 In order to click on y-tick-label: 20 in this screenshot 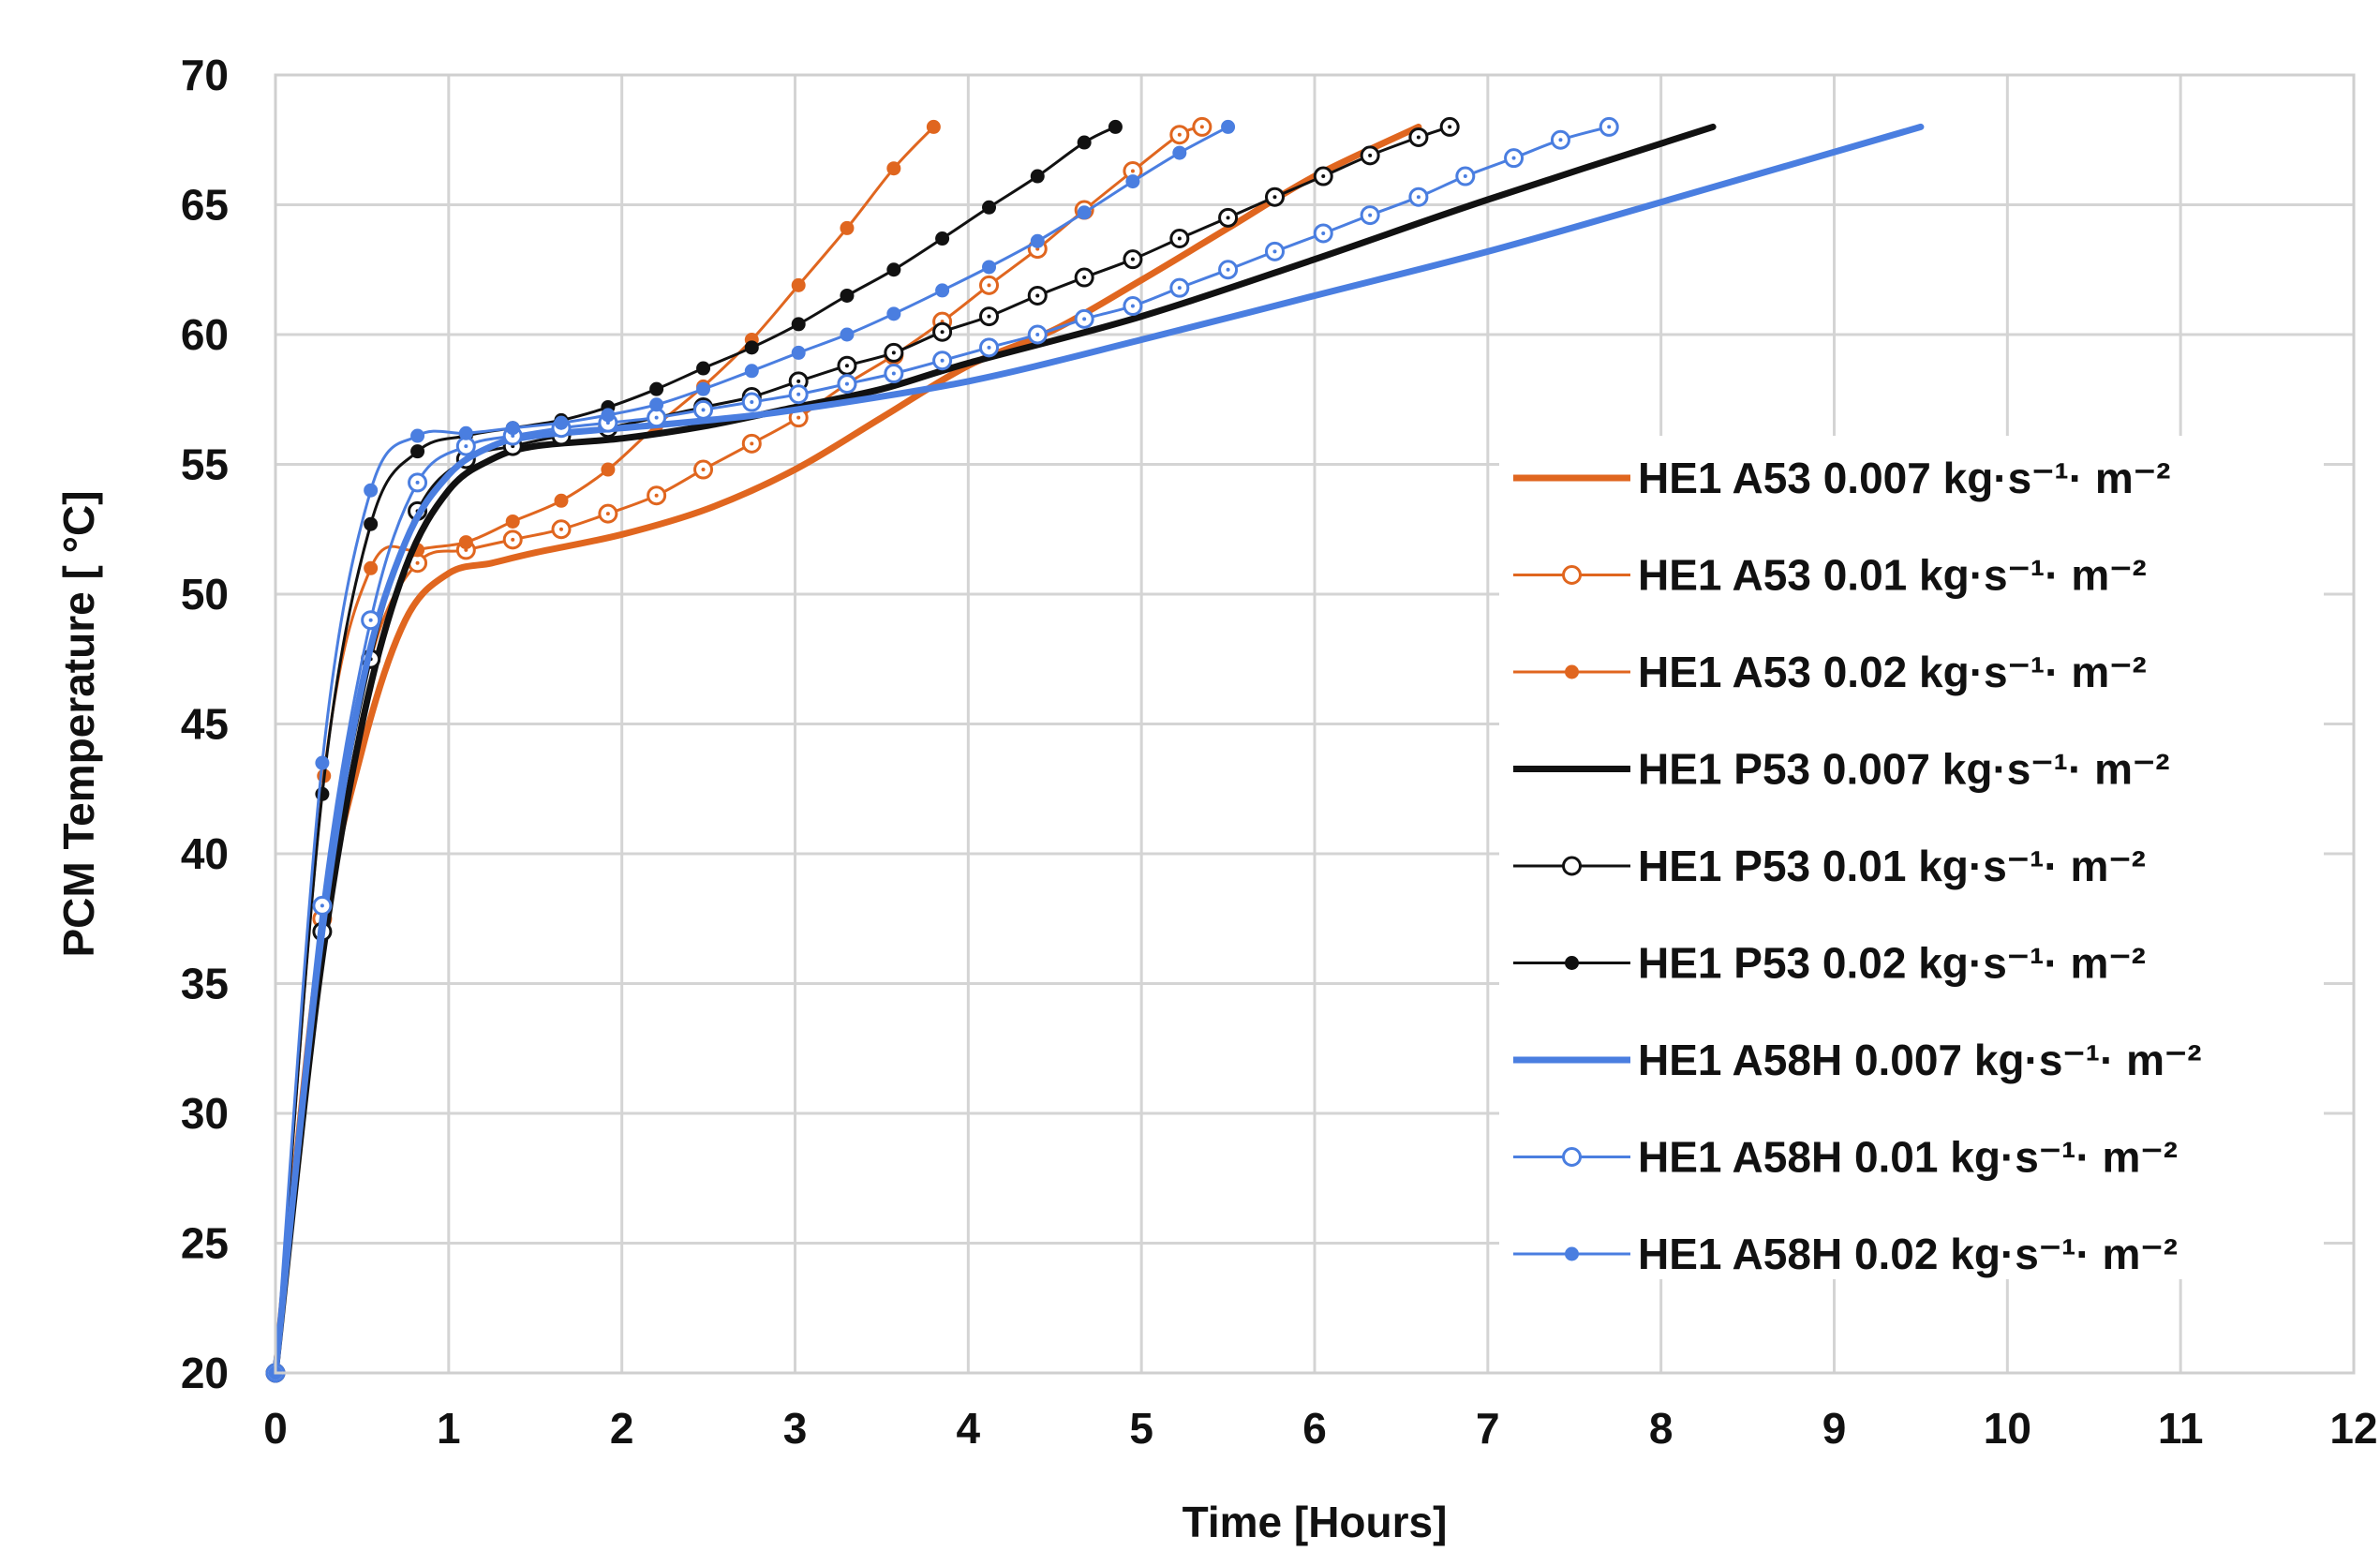, I will do `click(205, 1373)`.